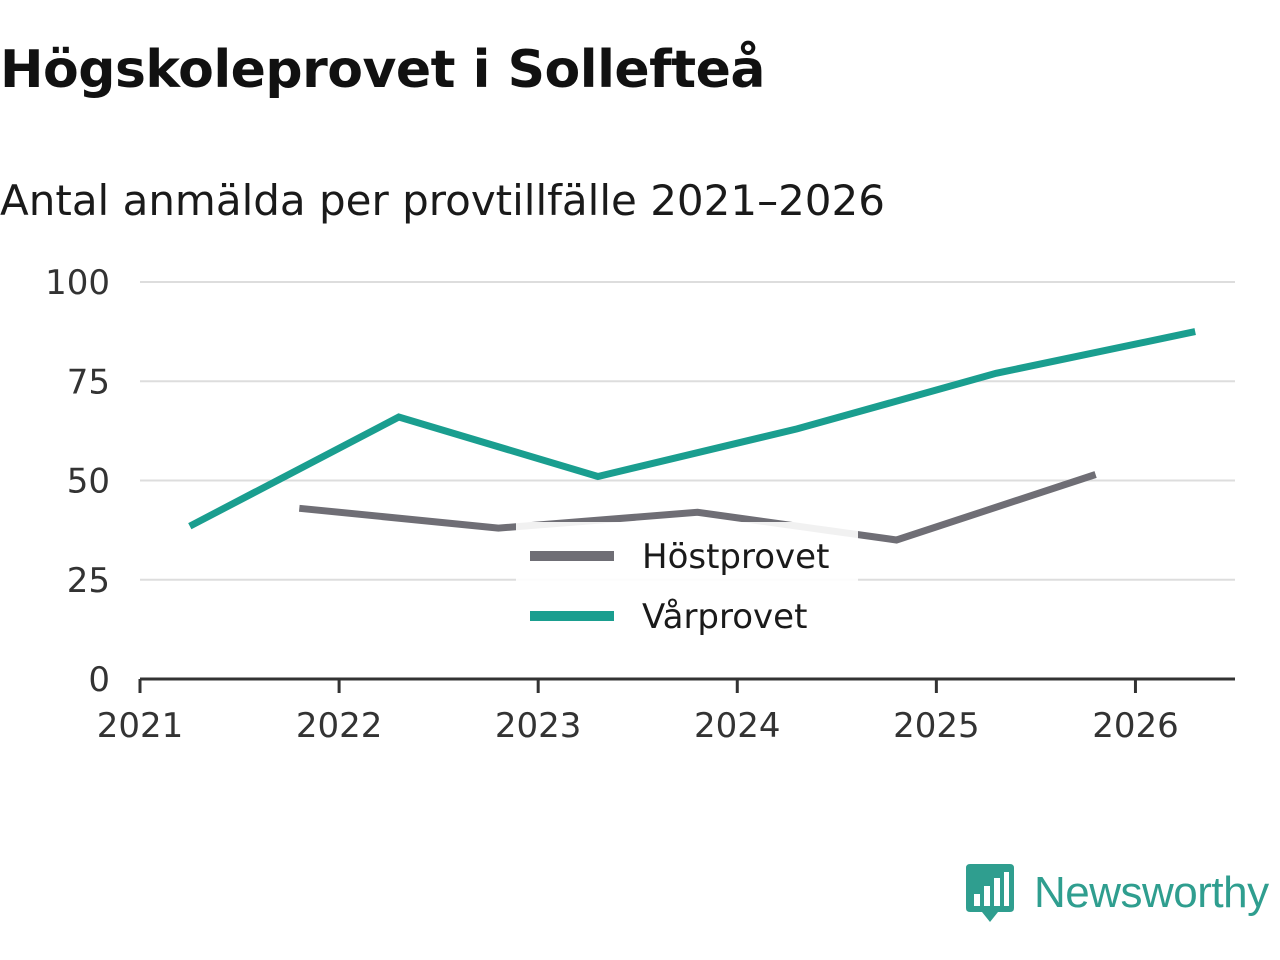  Describe the element at coordinates (697, 507) in the screenshot. I see `series-line-hostprovet` at that location.